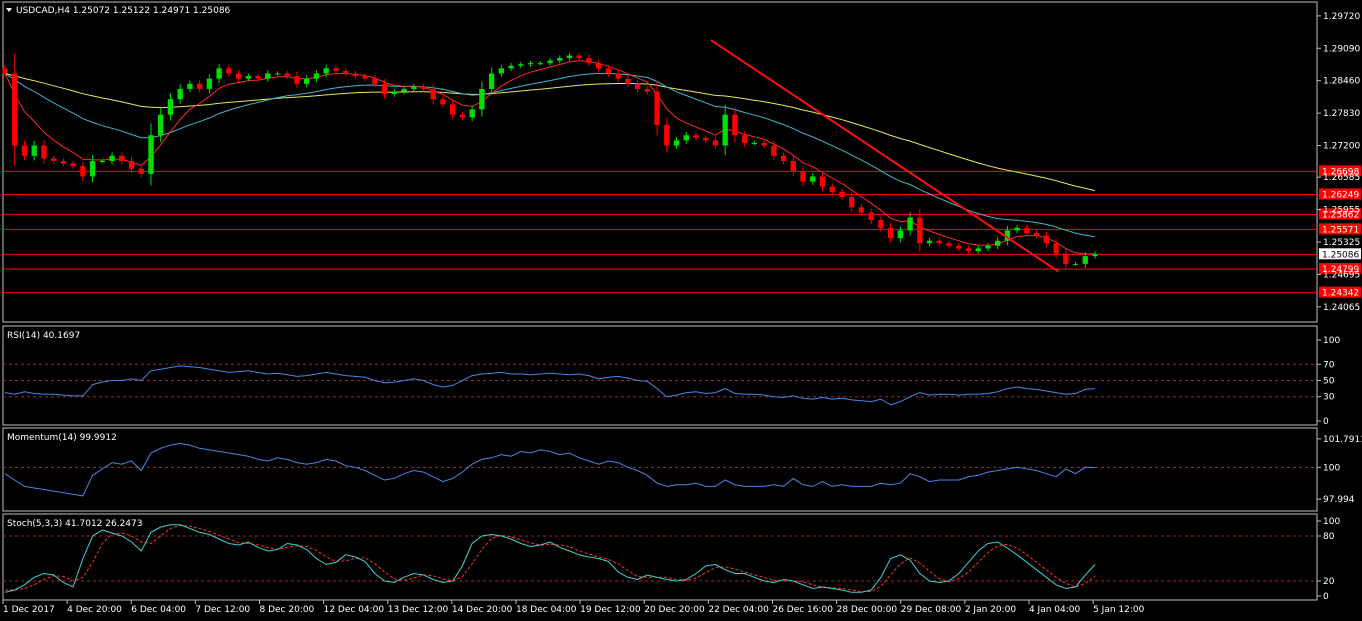 Image resolution: width=1362 pixels, height=621 pixels. Describe the element at coordinates (550, 558) in the screenshot. I see `stoch-main-line` at that location.